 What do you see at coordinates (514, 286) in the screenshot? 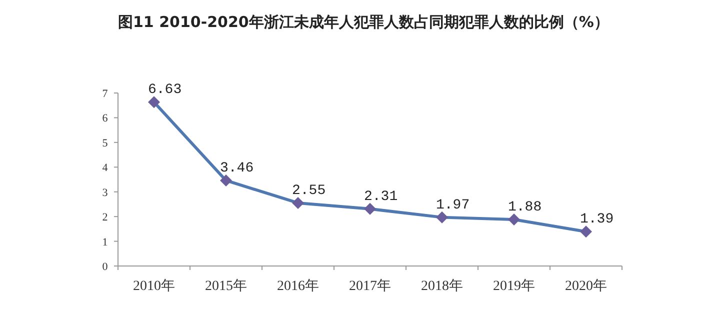
I see `x-tick-label: 2019年` at bounding box center [514, 286].